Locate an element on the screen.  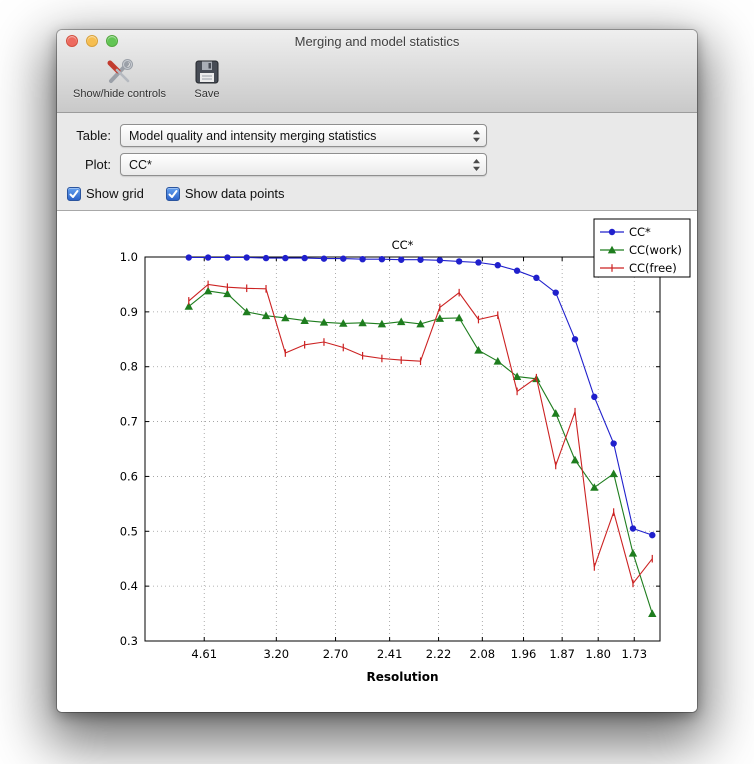
close-button is located at coordinates (72, 41).